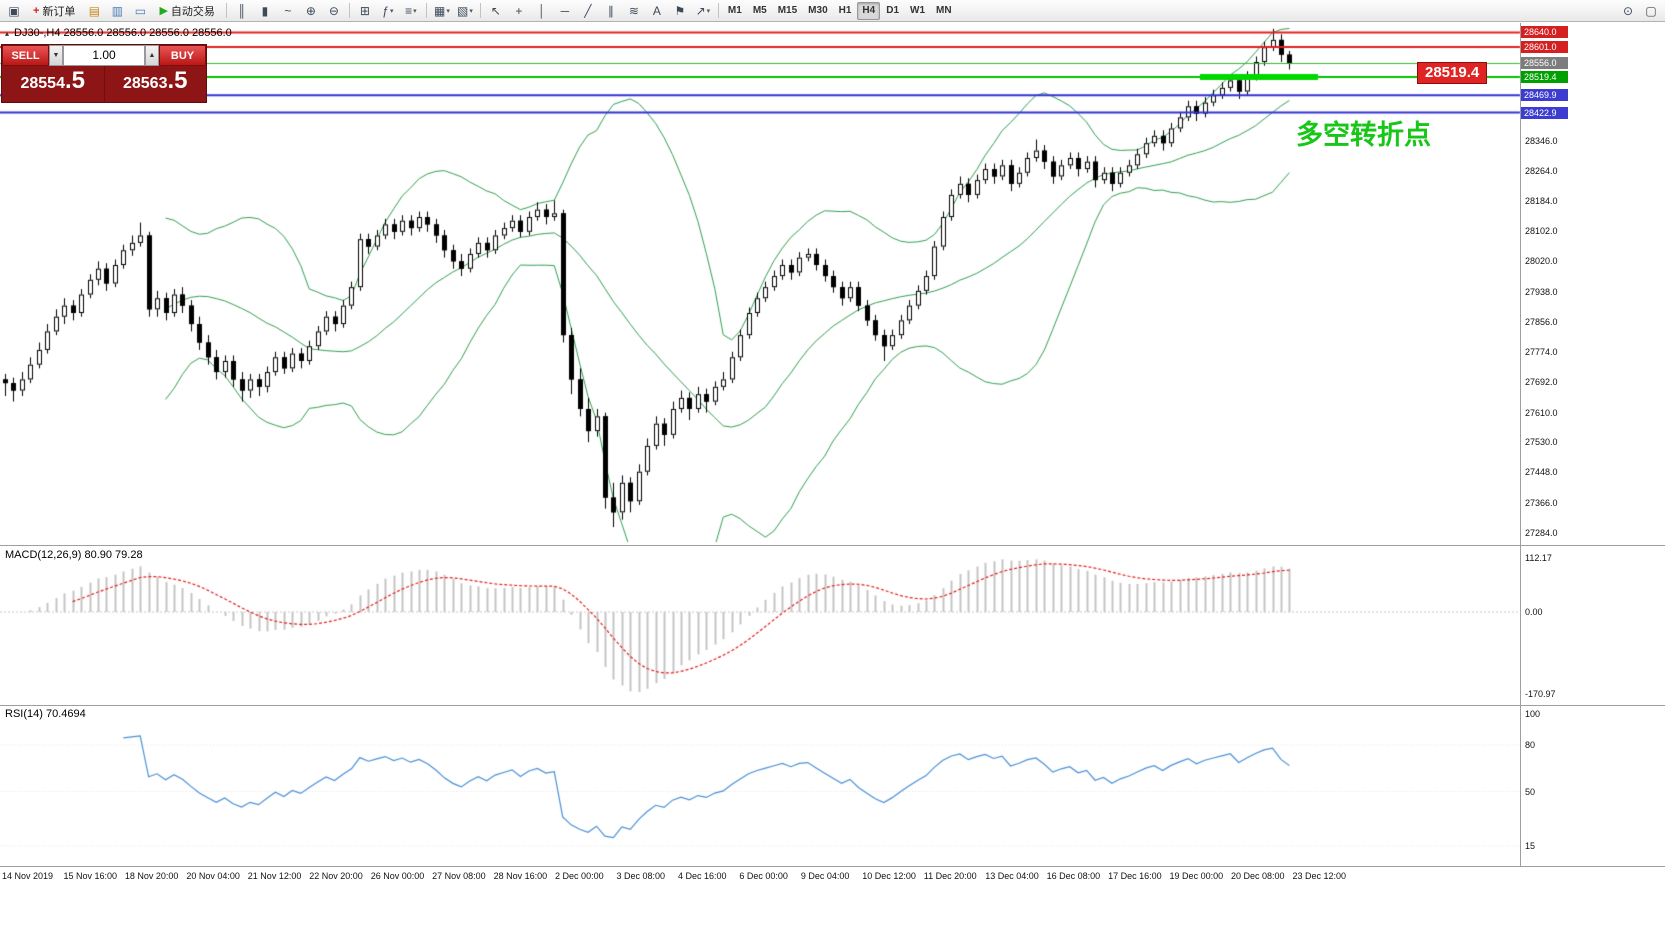  I want to click on lot-size-input: 1.00, so click(104, 55).